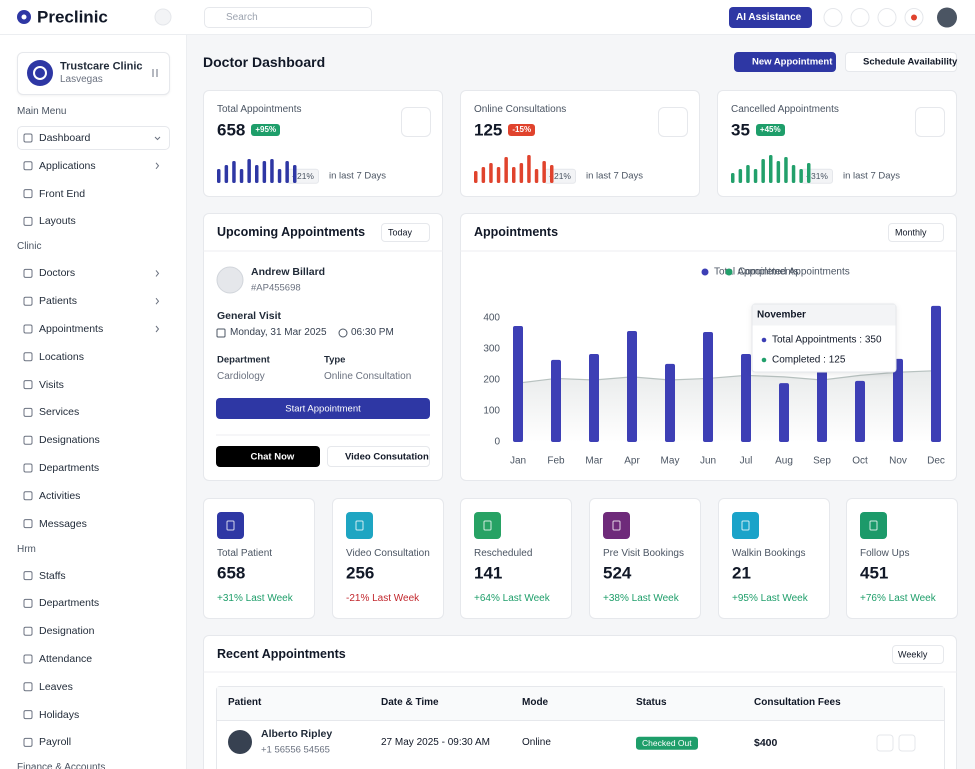  What do you see at coordinates (360, 573) in the screenshot?
I see `mini-value: 256` at bounding box center [360, 573].